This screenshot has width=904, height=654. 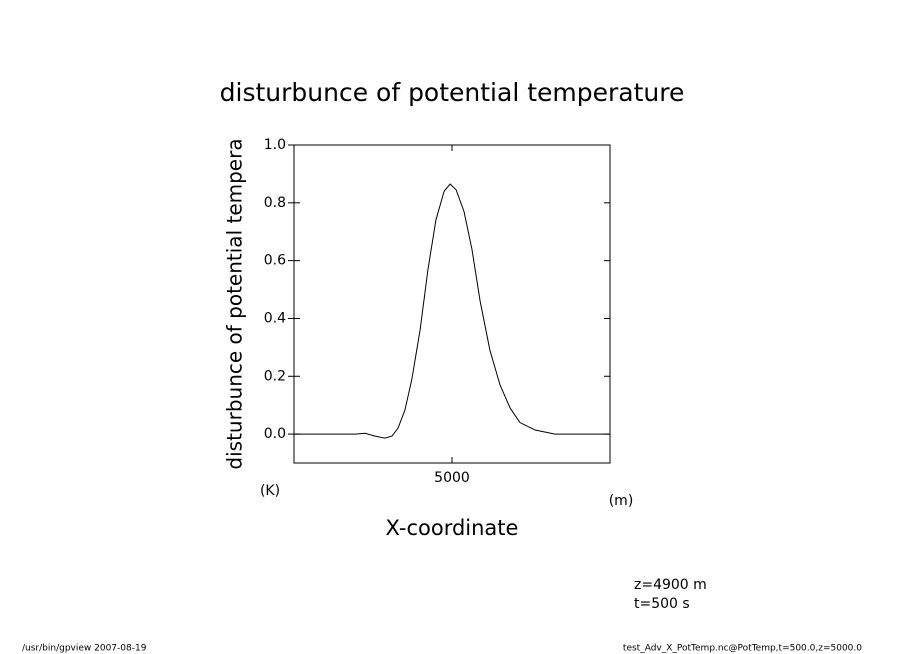 What do you see at coordinates (275, 376) in the screenshot?
I see `y-tick-label: 0.2` at bounding box center [275, 376].